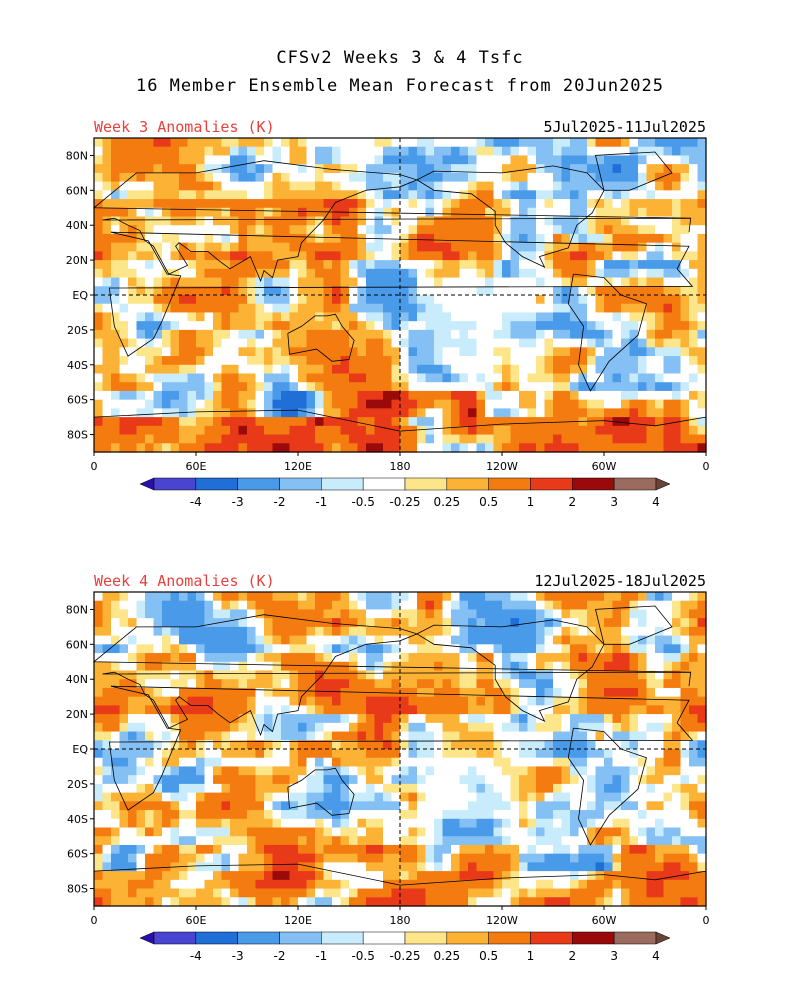 The width and height of the screenshot is (800, 1000). Describe the element at coordinates (400, 58) in the screenshot. I see `chart-title-line1: CFSv2 Weeks 3 & 4 Tsfc` at that location.